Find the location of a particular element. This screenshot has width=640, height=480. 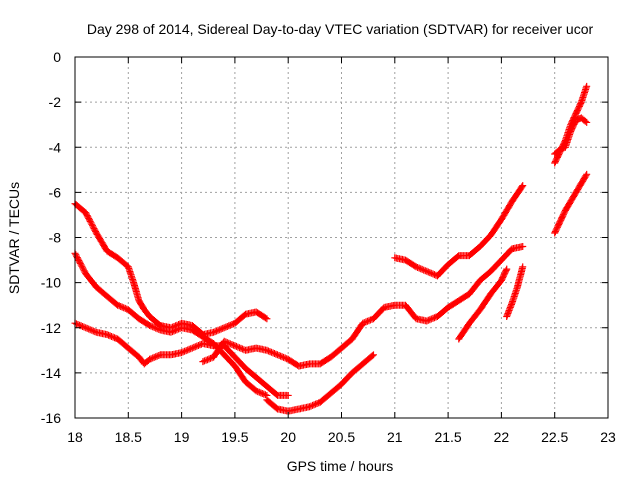

x-tick-label: 19.5 is located at coordinates (234, 437).